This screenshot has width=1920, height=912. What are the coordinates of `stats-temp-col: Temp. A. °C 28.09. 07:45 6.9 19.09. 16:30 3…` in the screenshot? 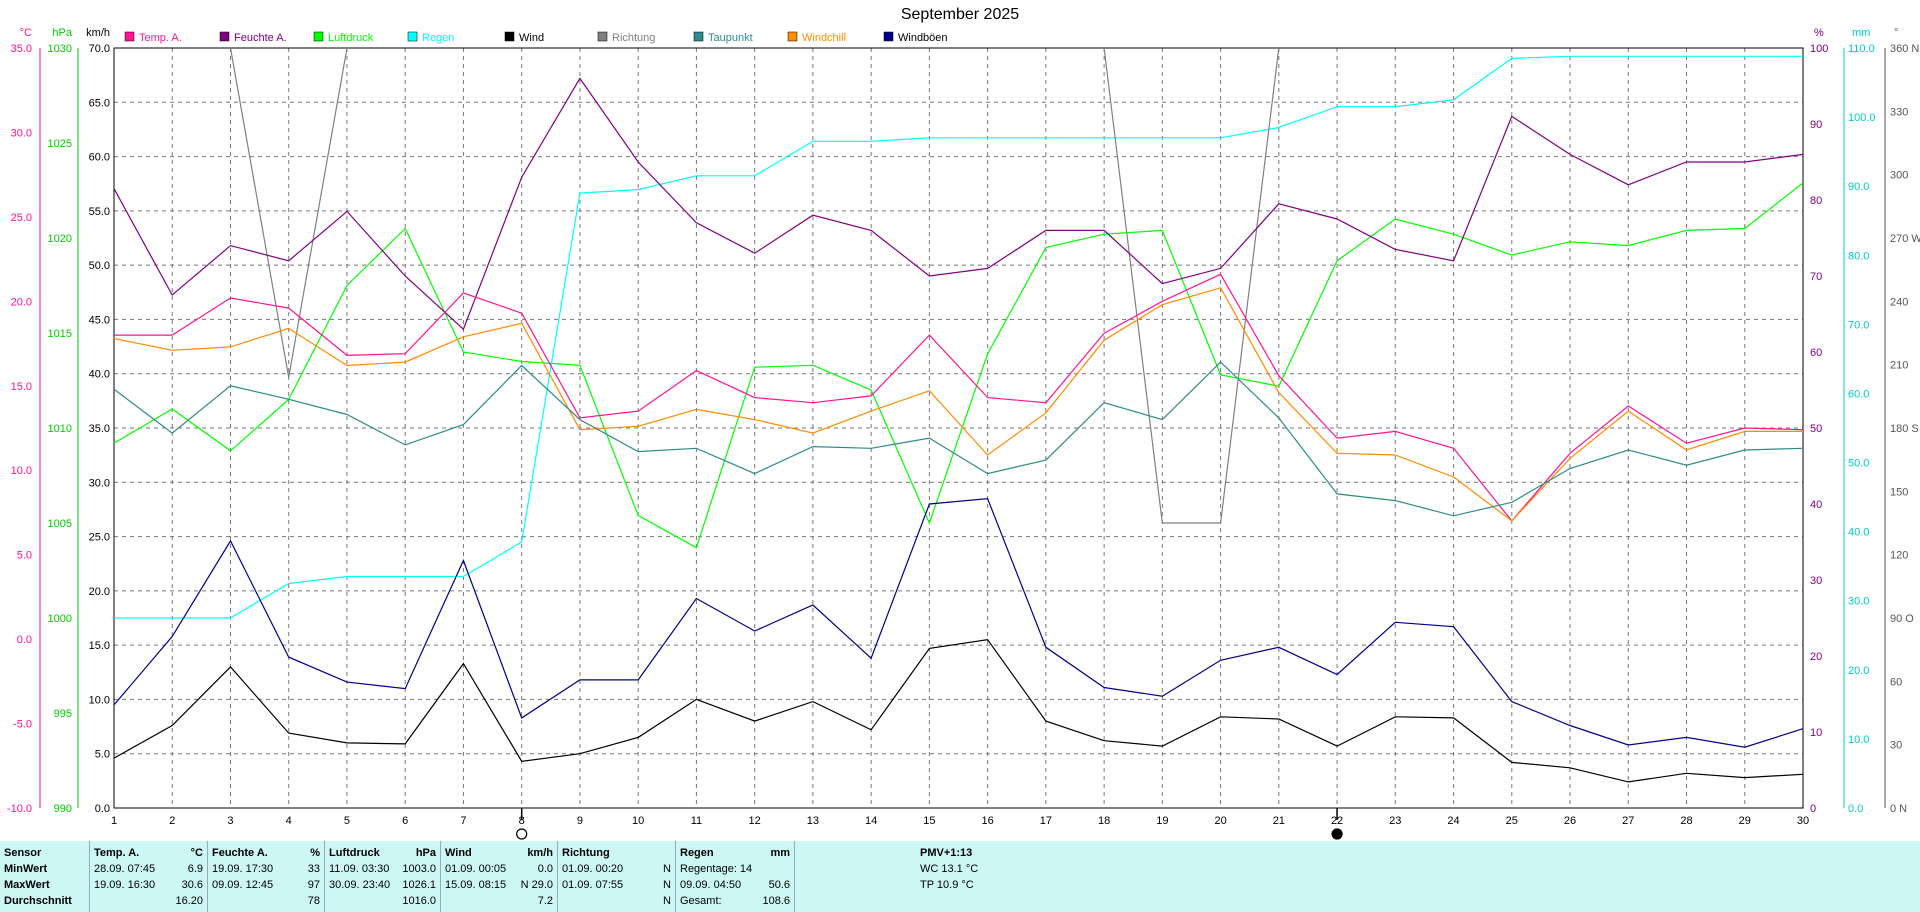 It's located at (149, 876).